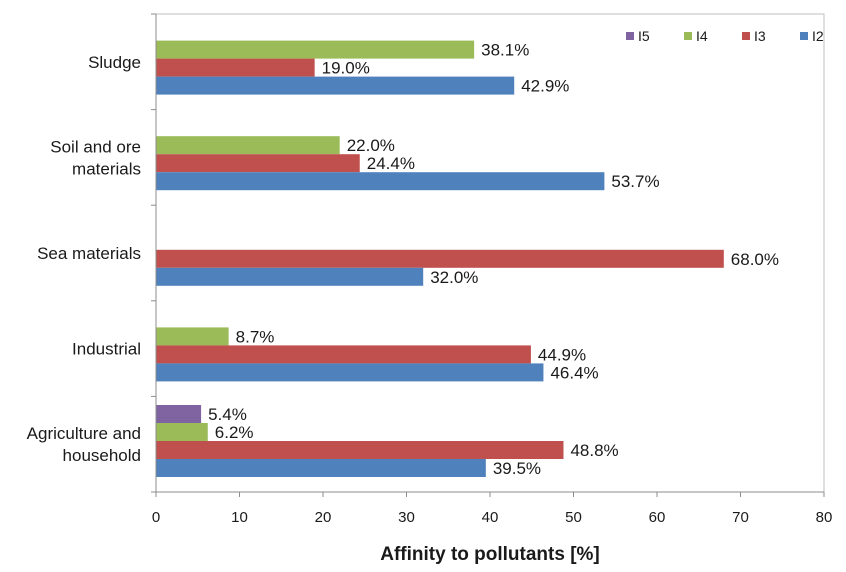  Describe the element at coordinates (824, 517) in the screenshot. I see `x-tick-label-80: 80` at that location.